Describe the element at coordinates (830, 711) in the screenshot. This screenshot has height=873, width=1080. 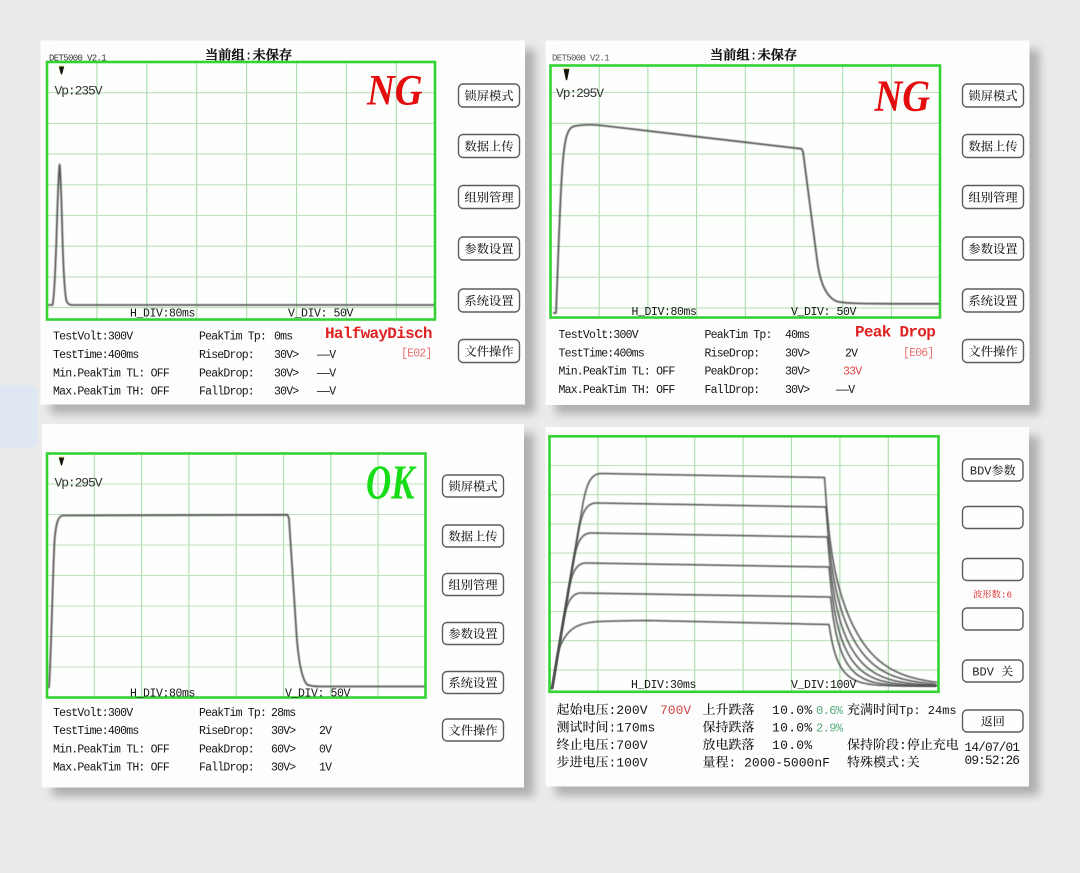
I see `svg-text: 0.6%` at that location.